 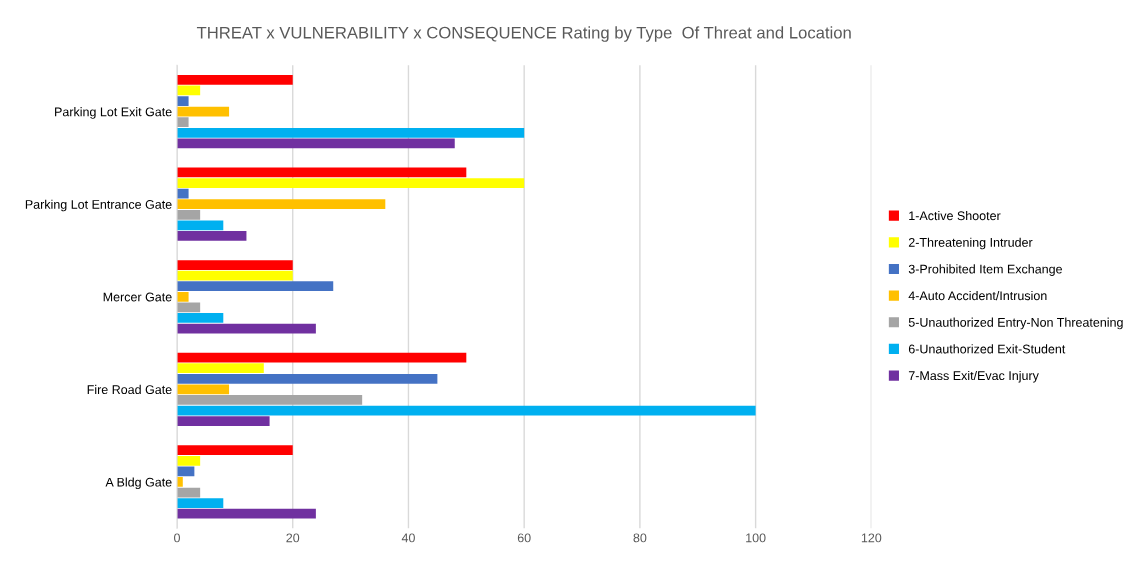 What do you see at coordinates (293, 538) in the screenshot?
I see `x-tick-label: 20` at bounding box center [293, 538].